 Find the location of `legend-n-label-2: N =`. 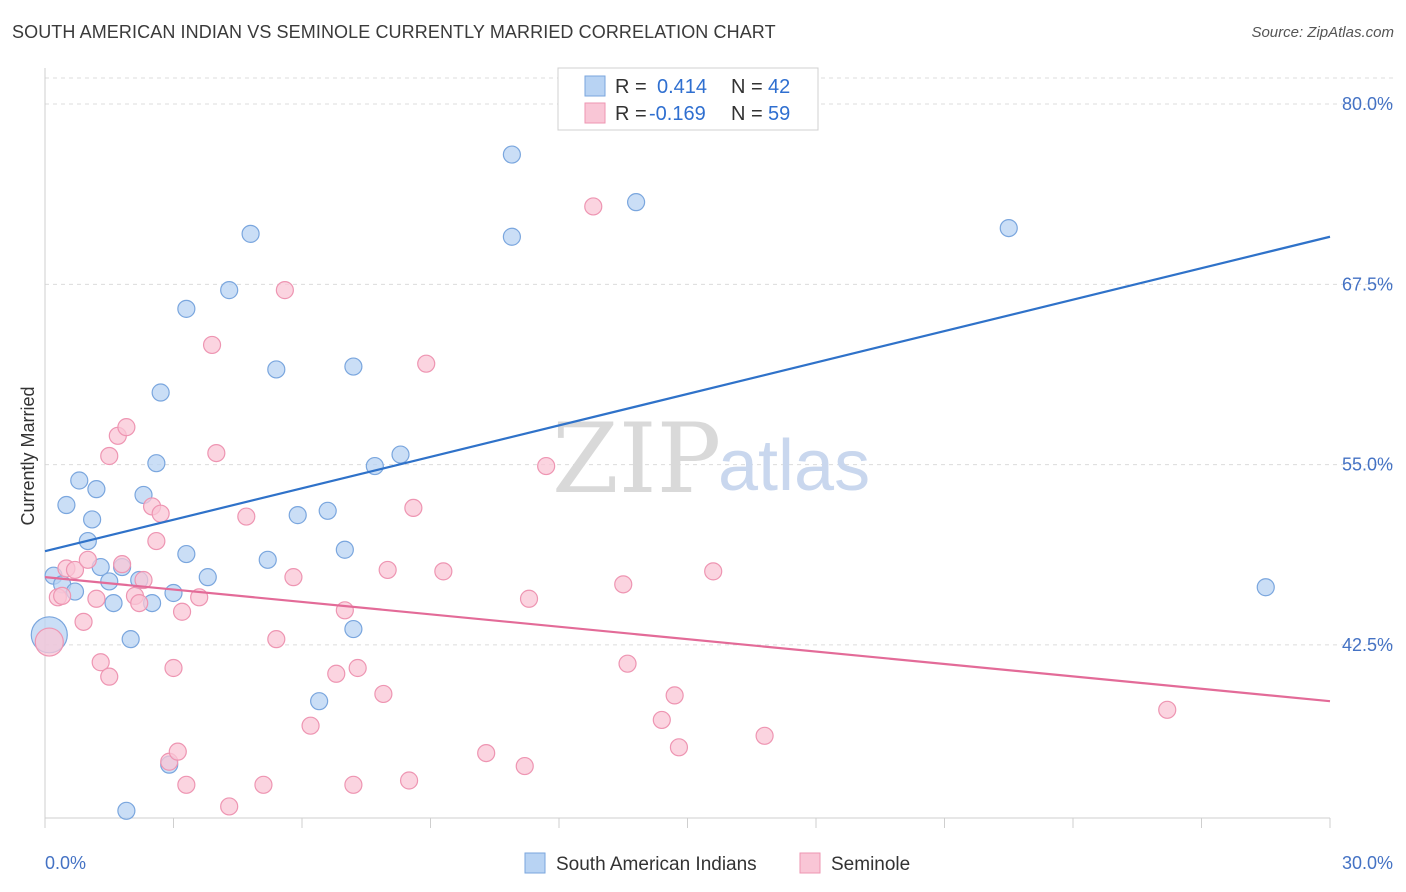

legend-n-label-2: N = is located at coordinates (747, 114).